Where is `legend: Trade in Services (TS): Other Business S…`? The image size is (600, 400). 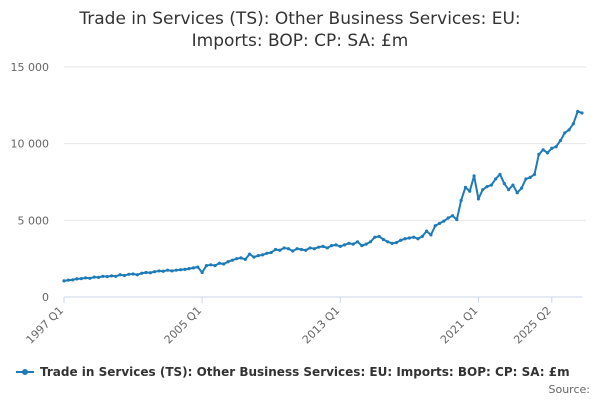 legend: Trade in Services (TS): Other Business S… is located at coordinates (293, 372).